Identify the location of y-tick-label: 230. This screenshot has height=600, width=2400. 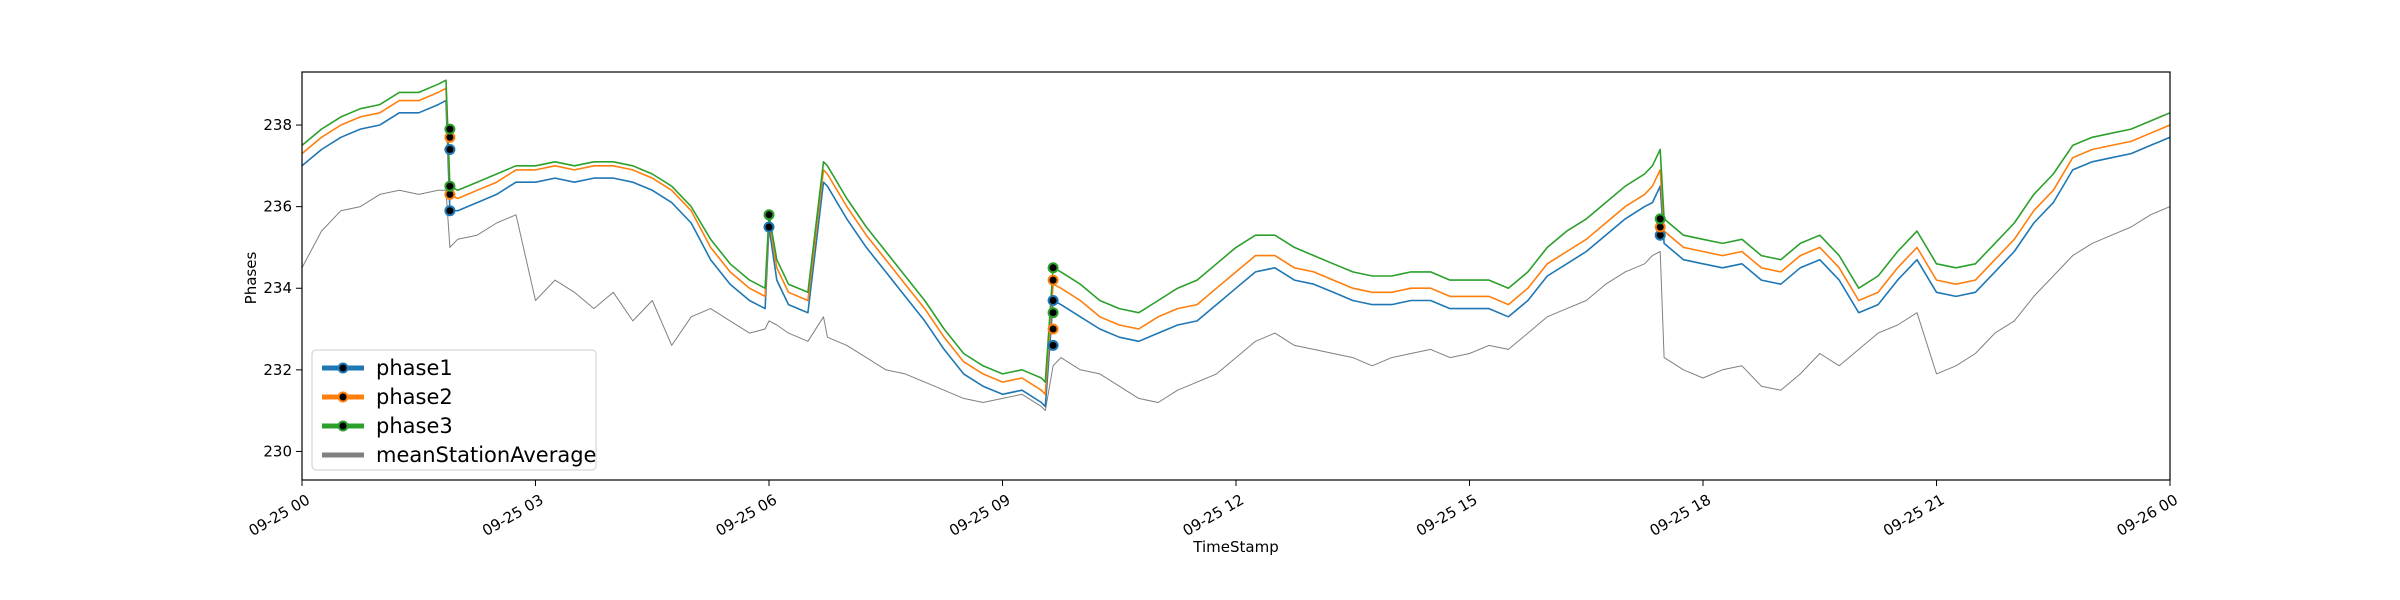
(277, 451).